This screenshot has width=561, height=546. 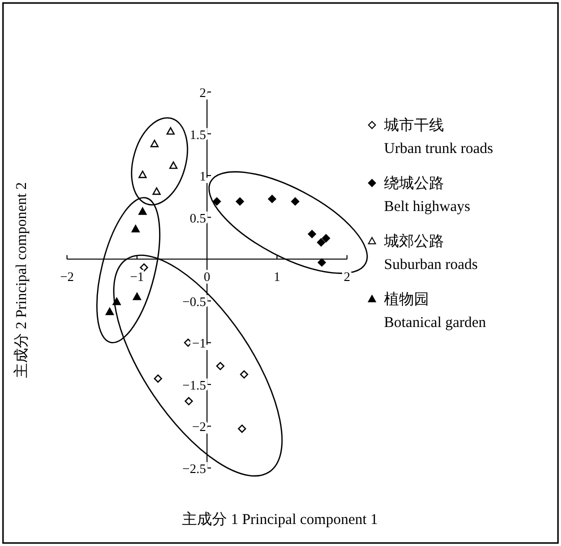 I want to click on x-tick-label: 1, so click(x=277, y=276).